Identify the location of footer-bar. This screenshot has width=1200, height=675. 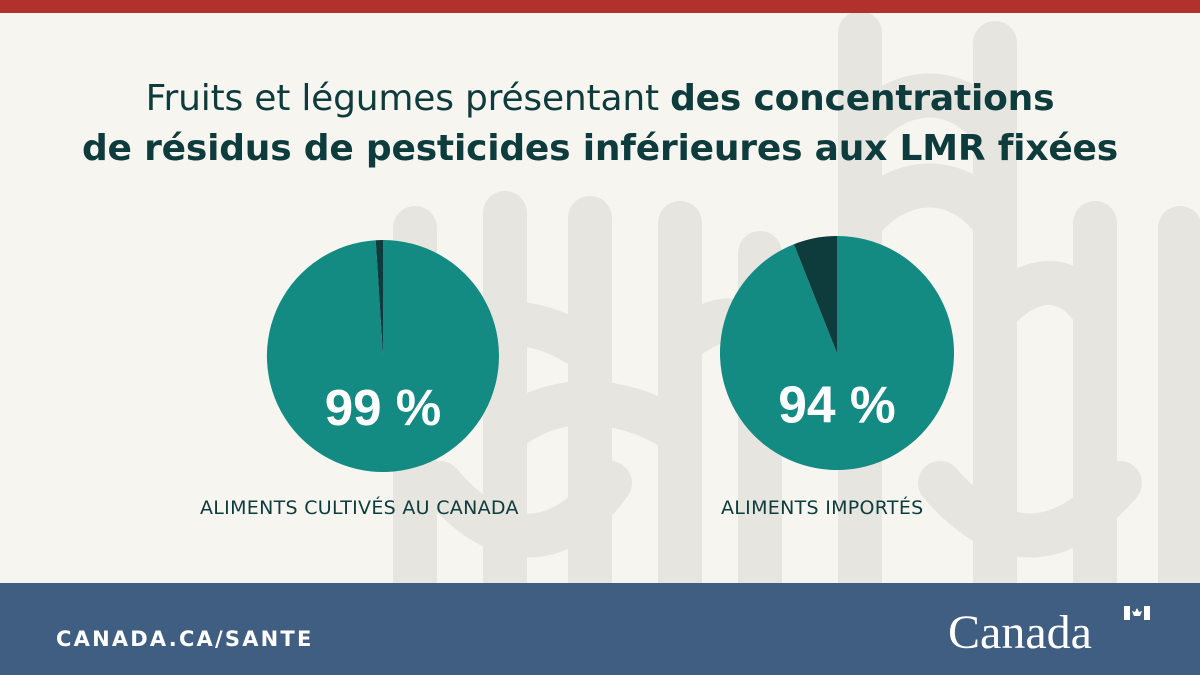
(600, 629).